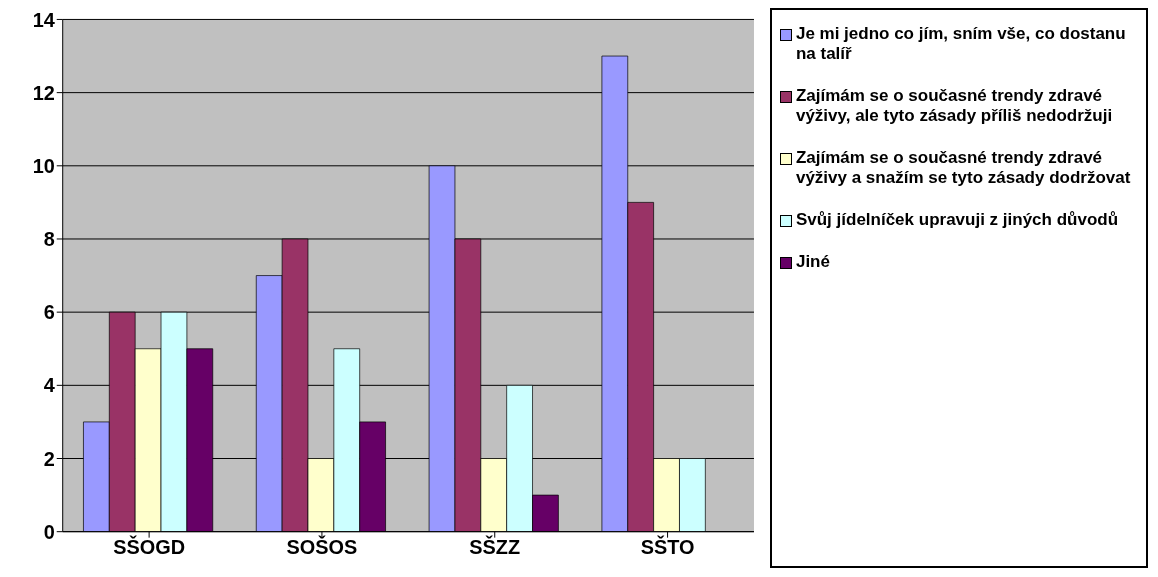 This screenshot has width=1158, height=577. Describe the element at coordinates (49, 239) in the screenshot. I see `y-tick-label: 8` at that location.